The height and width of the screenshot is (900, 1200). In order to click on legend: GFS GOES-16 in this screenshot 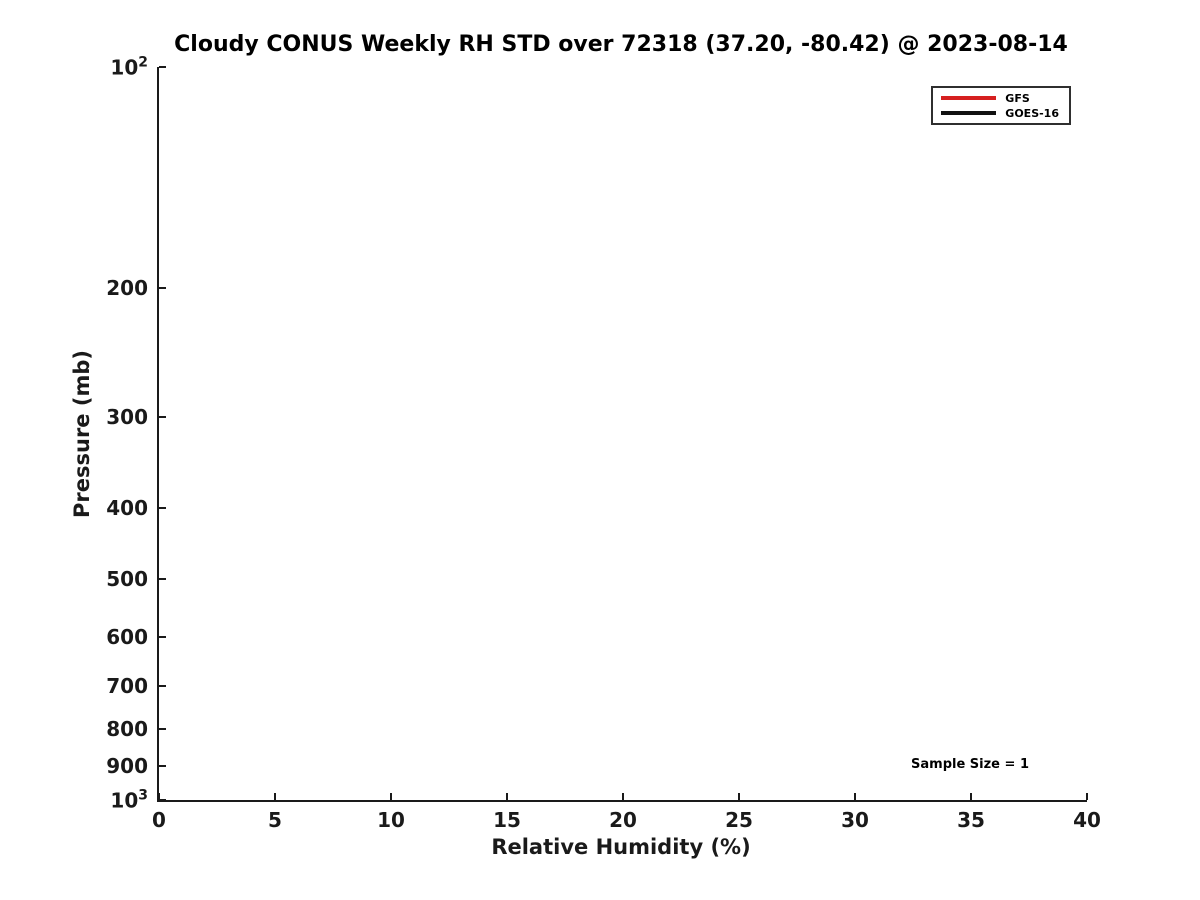, I will do `click(1001, 105)`.